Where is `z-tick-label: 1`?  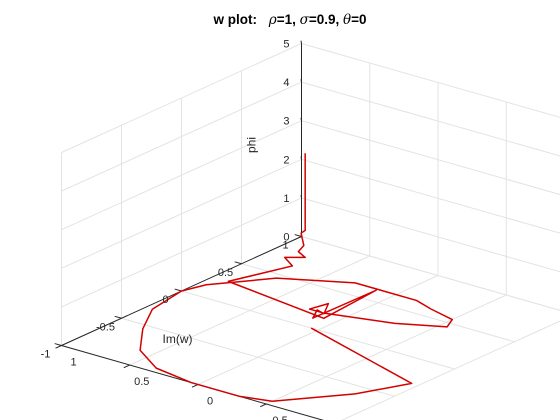
z-tick-label: 1 is located at coordinates (286, 199).